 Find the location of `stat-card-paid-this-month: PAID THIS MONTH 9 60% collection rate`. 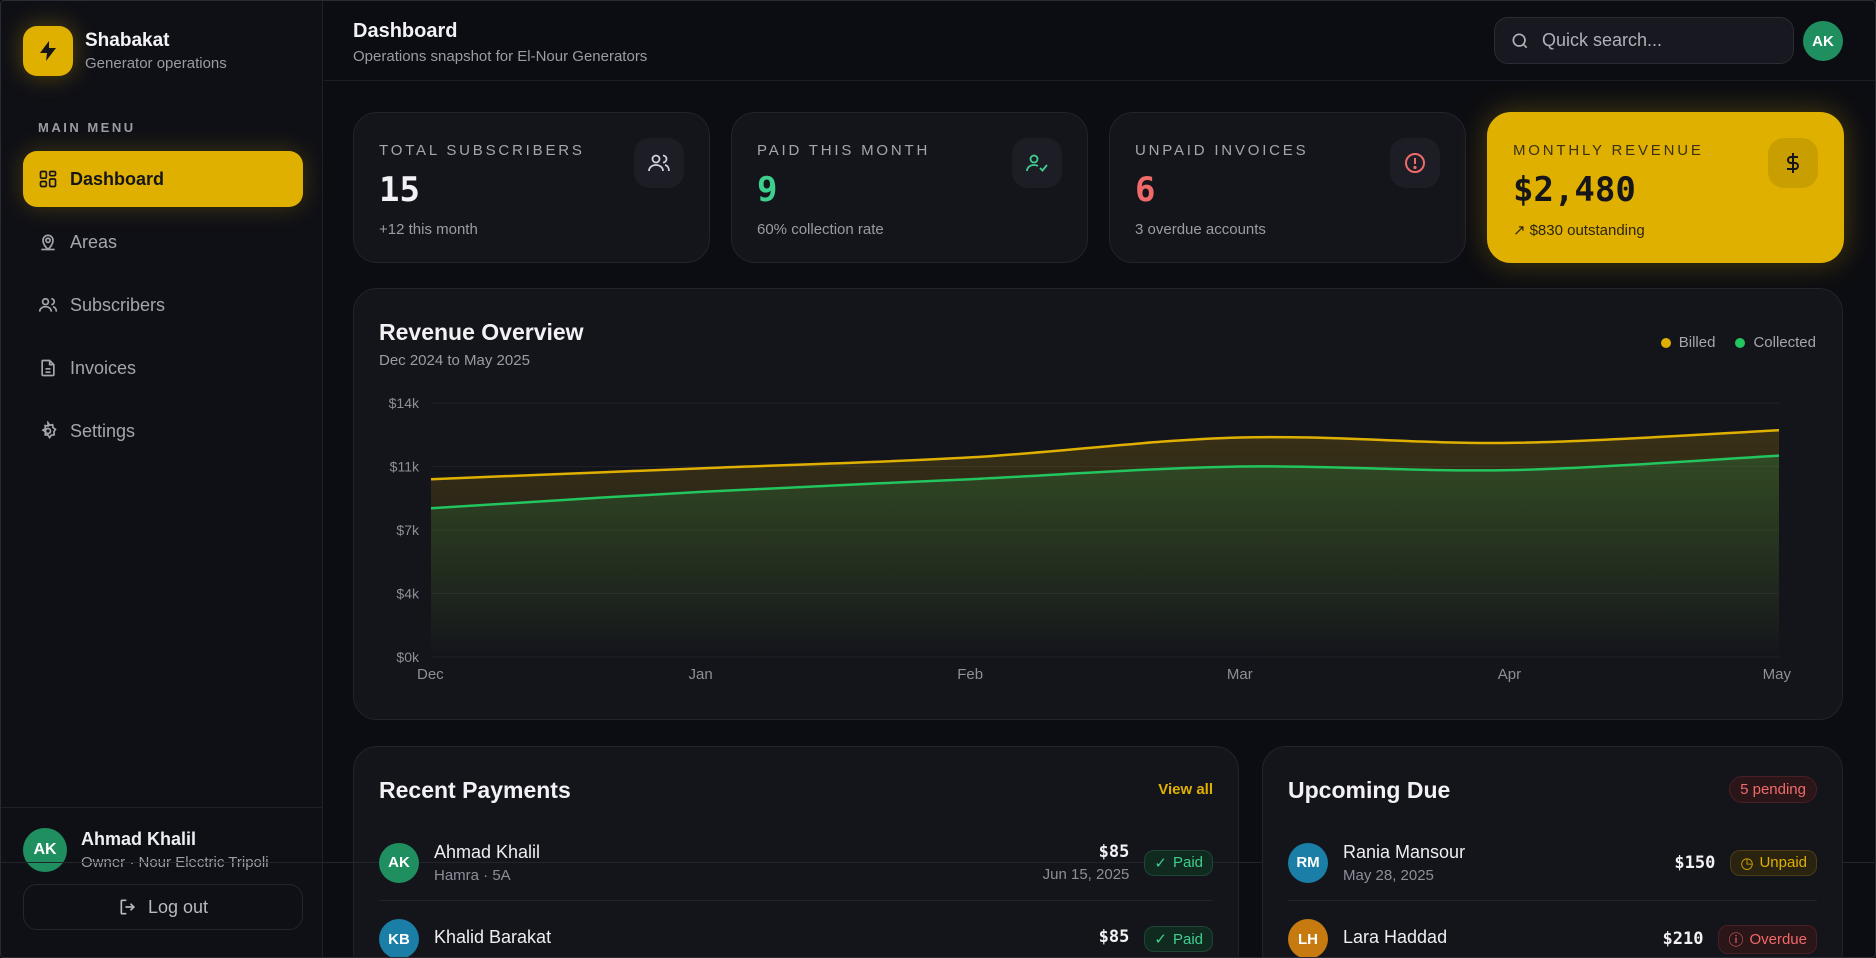

stat-card-paid-this-month: PAID THIS MONTH 9 60% collection rate is located at coordinates (909, 187).